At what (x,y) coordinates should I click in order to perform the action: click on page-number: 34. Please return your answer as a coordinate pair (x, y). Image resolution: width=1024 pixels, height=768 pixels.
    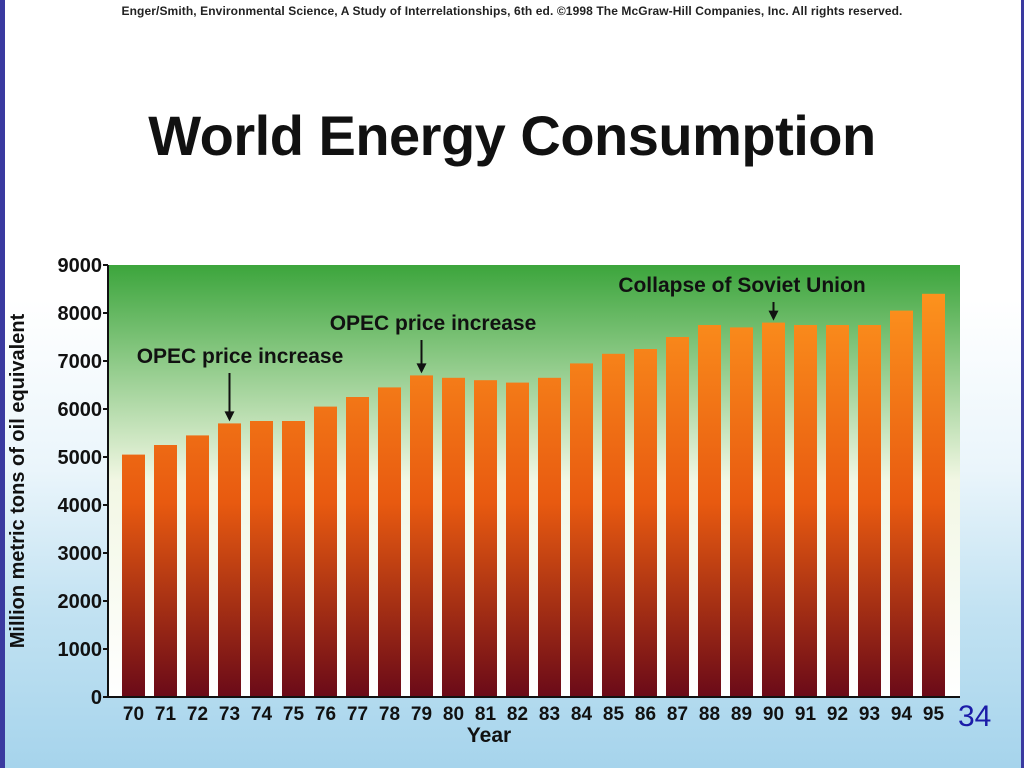
    Looking at the image, I should click on (975, 716).